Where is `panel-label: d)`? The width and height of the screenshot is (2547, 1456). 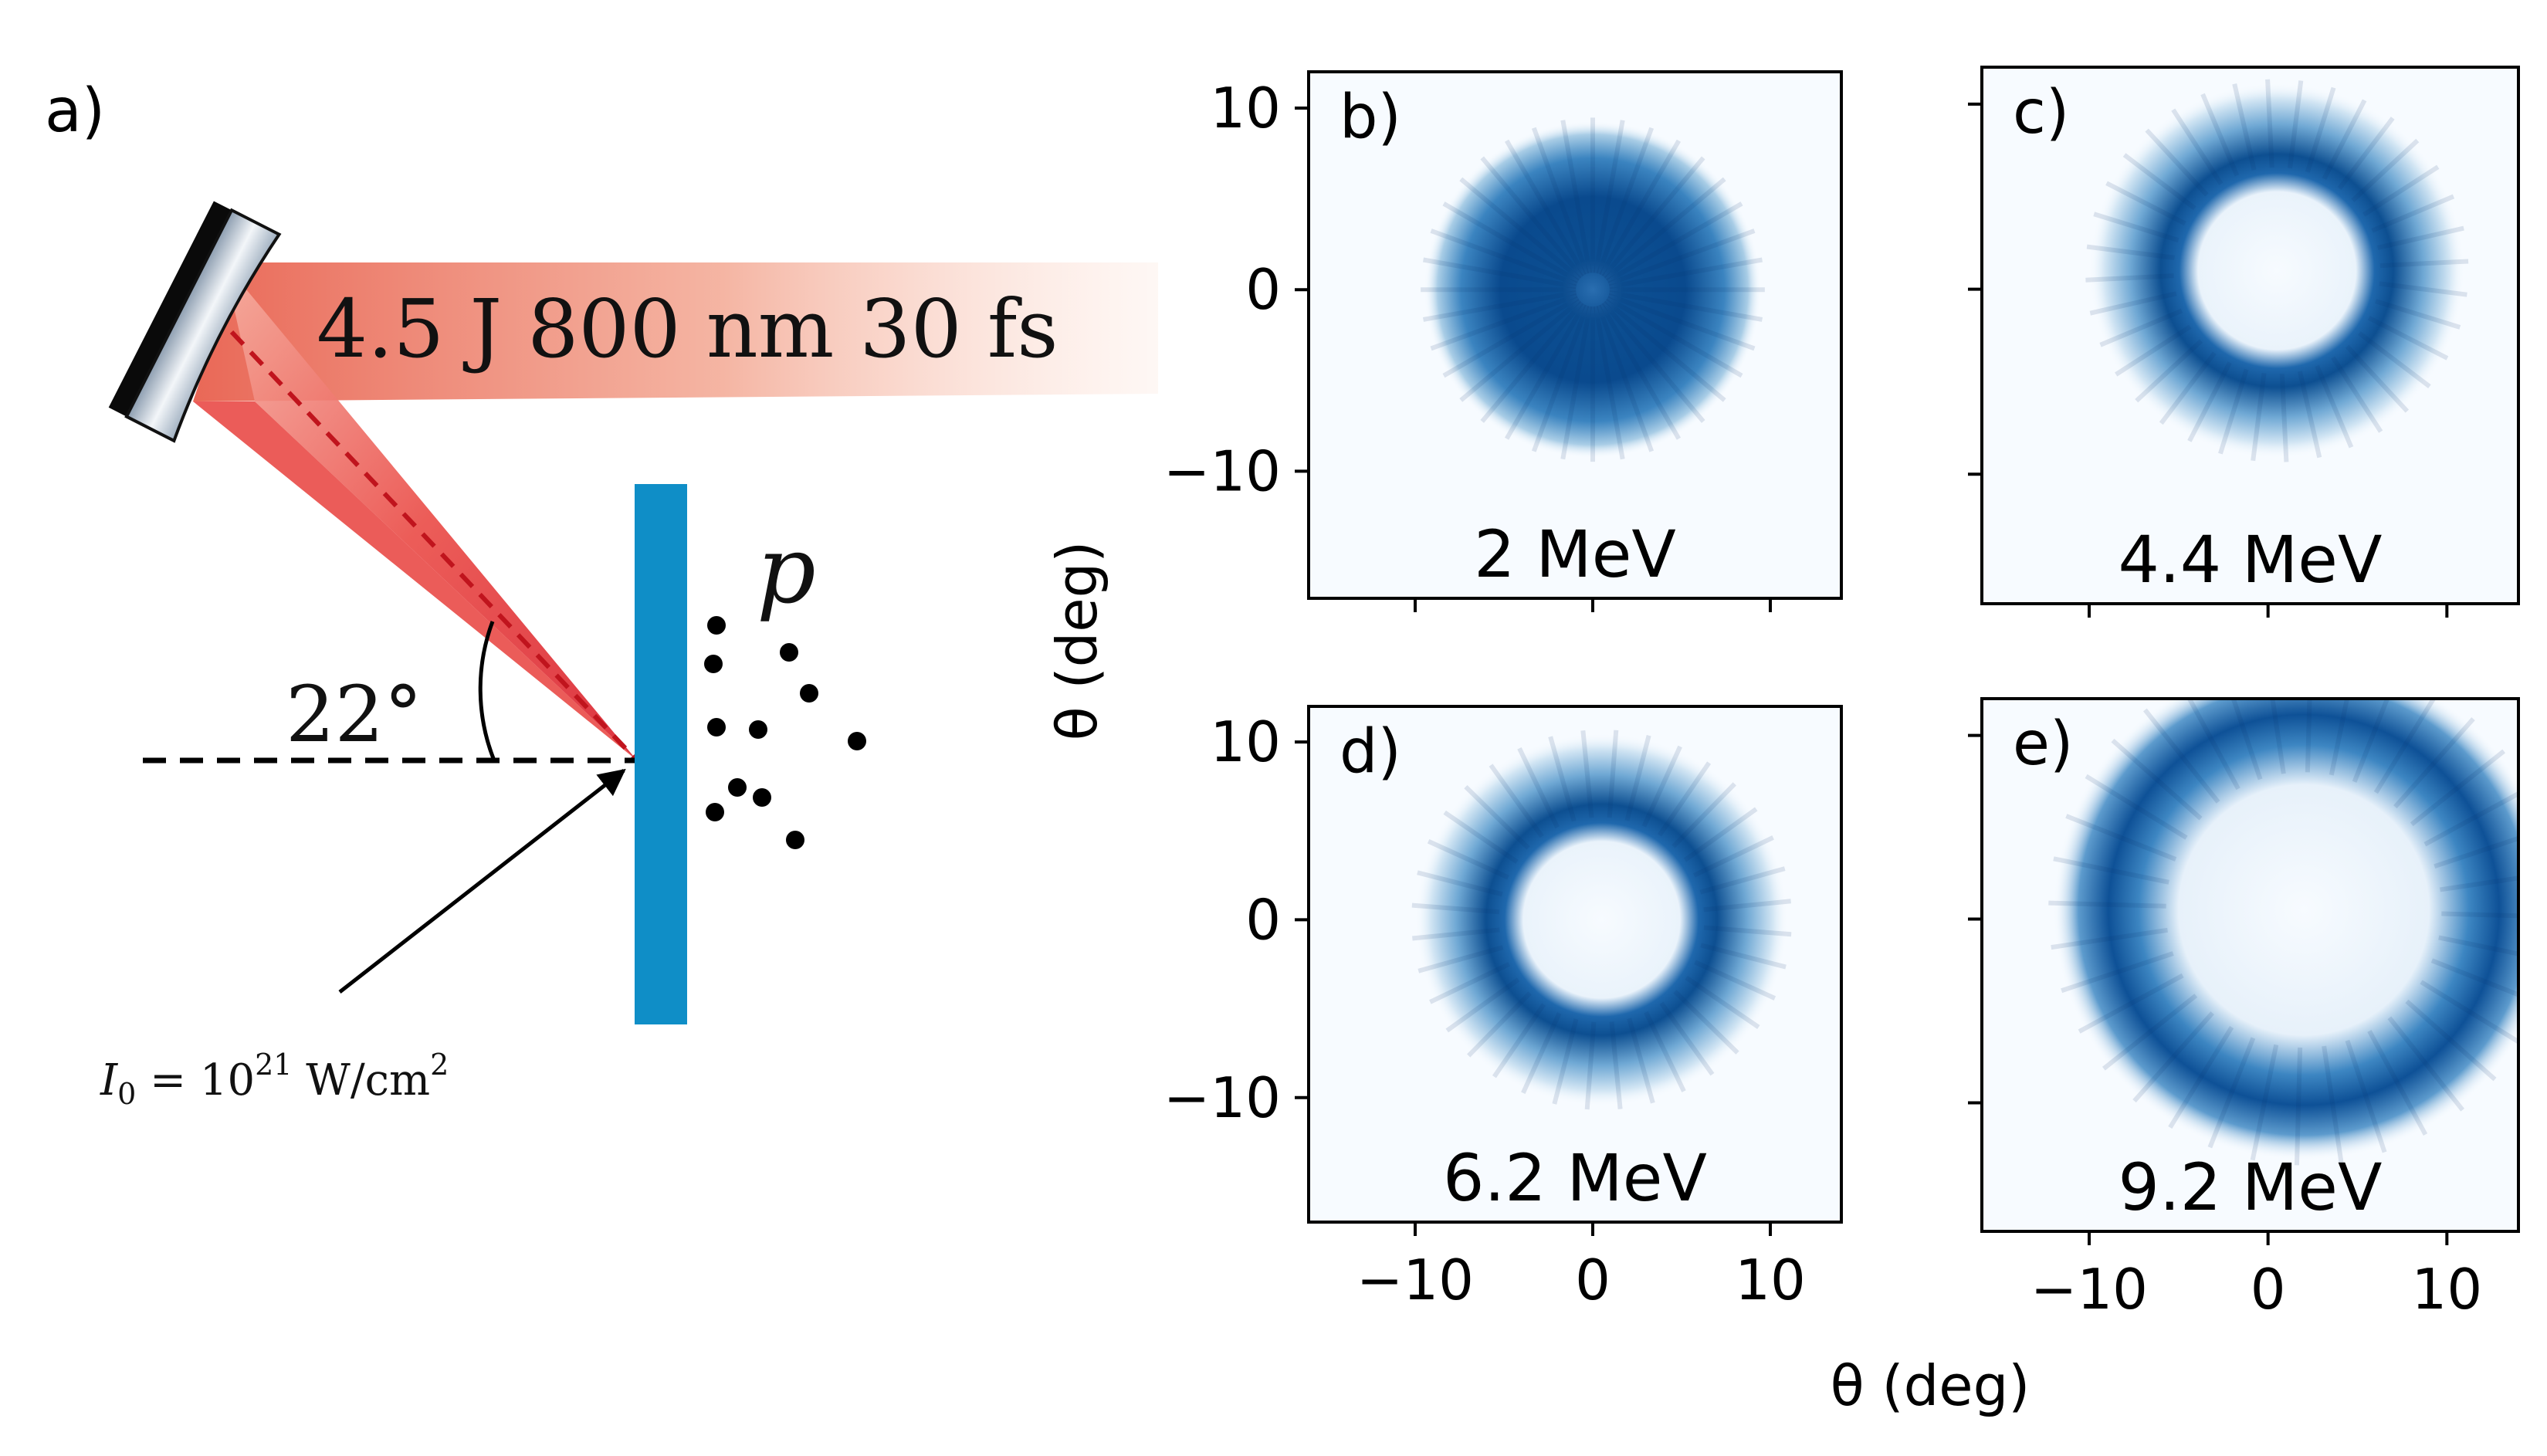
panel-label: d) is located at coordinates (1370, 752).